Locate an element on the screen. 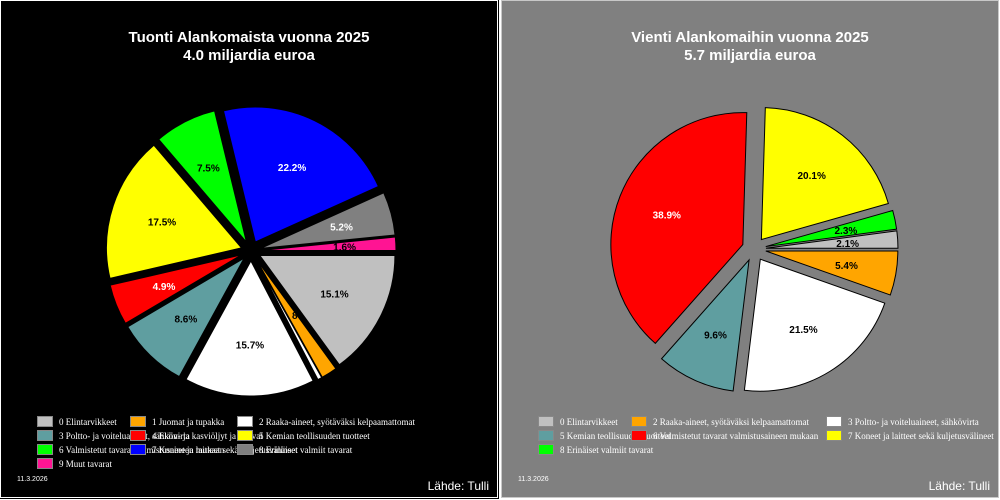 Image resolution: width=1000 pixels, height=500 pixels. slice-label: 9.6% is located at coordinates (715, 336).